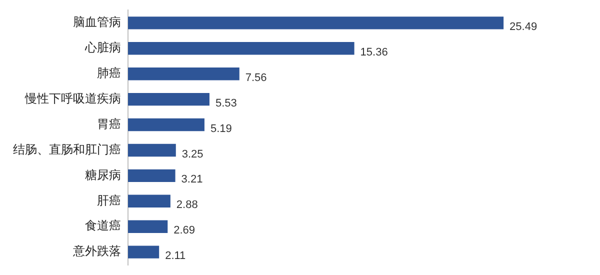 The image size is (600, 275). Describe the element at coordinates (97, 22) in the screenshot. I see `y-tick-label: 脑血管病` at that location.